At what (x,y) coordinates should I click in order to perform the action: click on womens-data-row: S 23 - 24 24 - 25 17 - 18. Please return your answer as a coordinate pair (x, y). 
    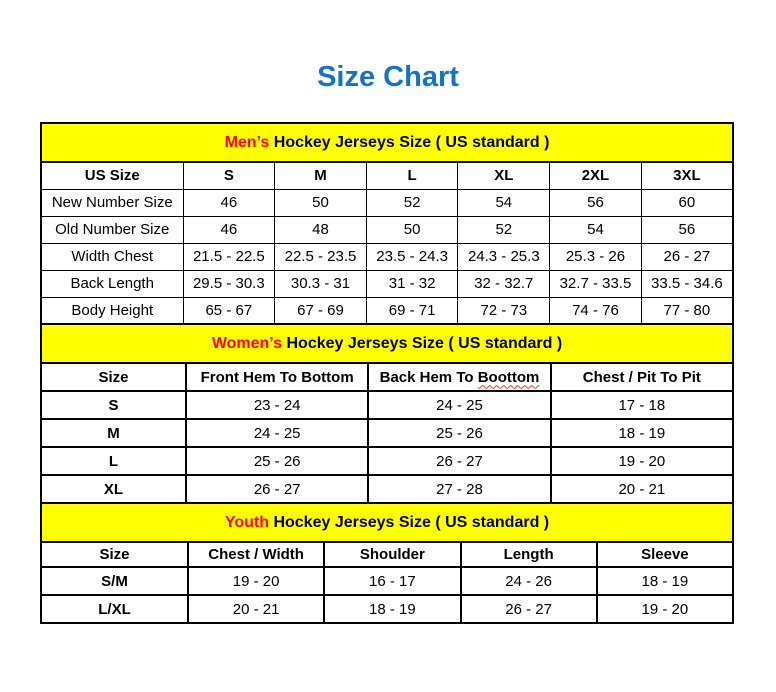
    Looking at the image, I should click on (387, 405).